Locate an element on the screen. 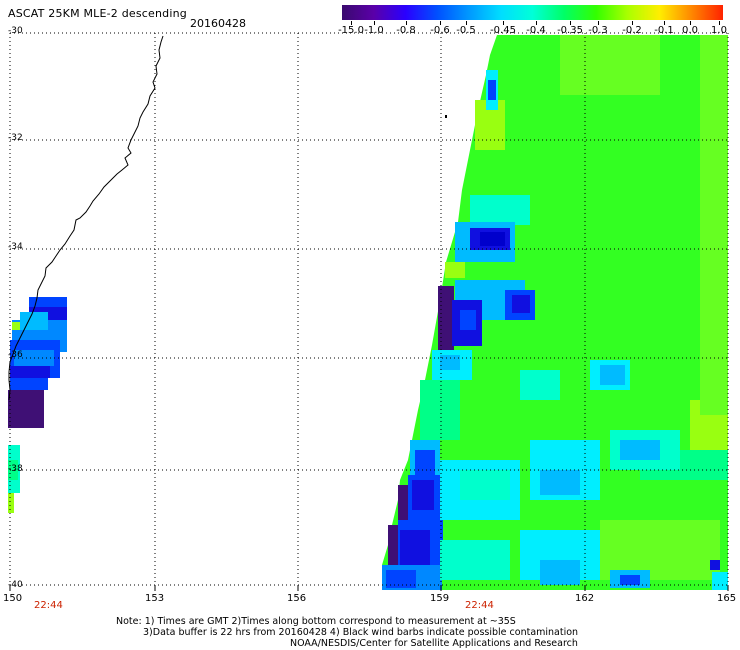 Image resolution: width=740 pixels, height=650 pixels. pass-time-left: 22:44 is located at coordinates (48, 605).